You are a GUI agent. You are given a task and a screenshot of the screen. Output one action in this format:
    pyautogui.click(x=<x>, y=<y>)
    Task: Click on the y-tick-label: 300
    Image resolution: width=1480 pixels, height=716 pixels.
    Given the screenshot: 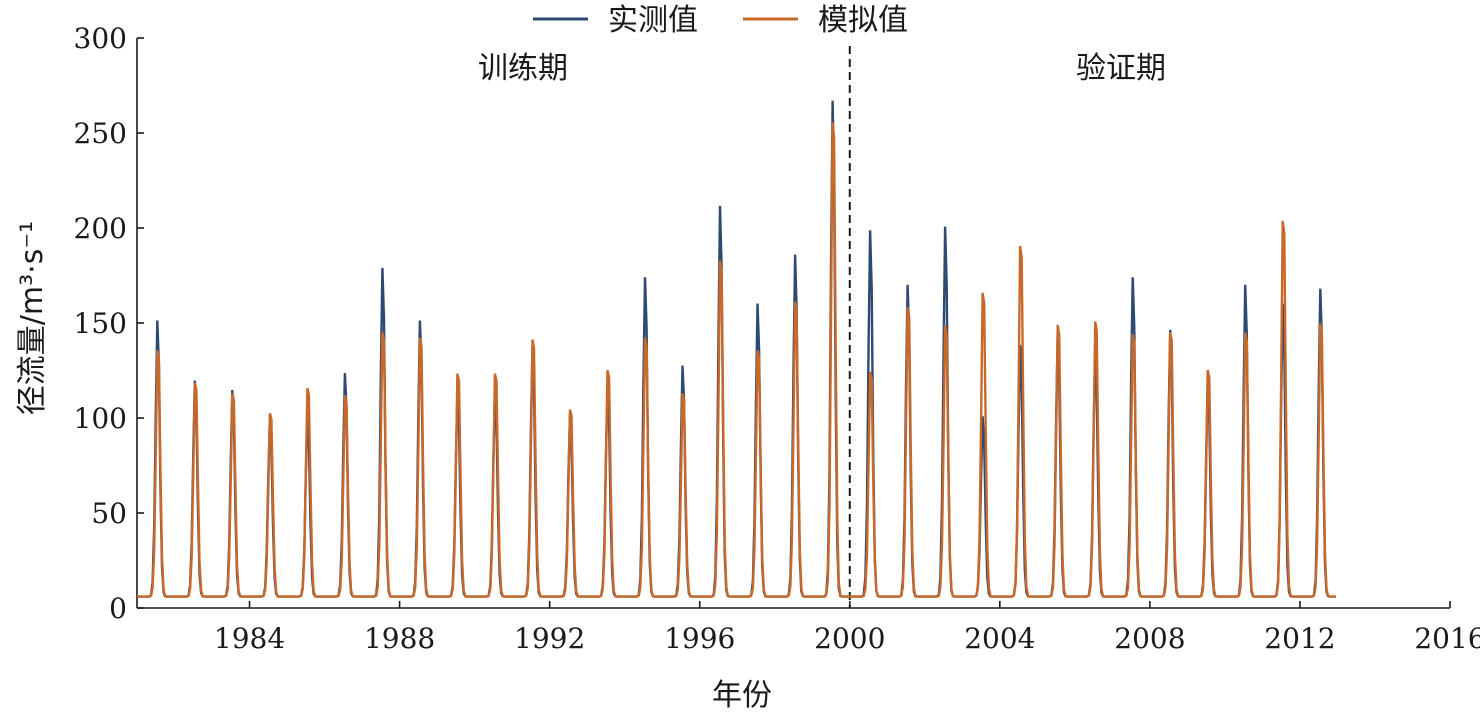 What is the action you would take?
    pyautogui.click(x=100, y=38)
    